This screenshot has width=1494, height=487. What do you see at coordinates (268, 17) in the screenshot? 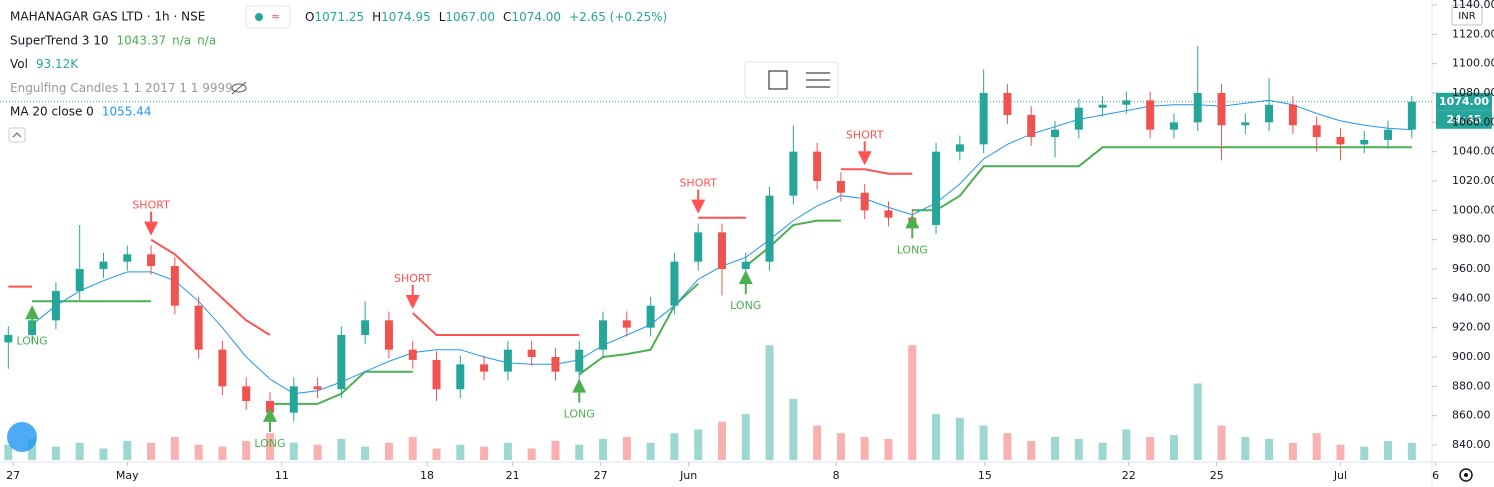
I see `status-badge` at bounding box center [268, 17].